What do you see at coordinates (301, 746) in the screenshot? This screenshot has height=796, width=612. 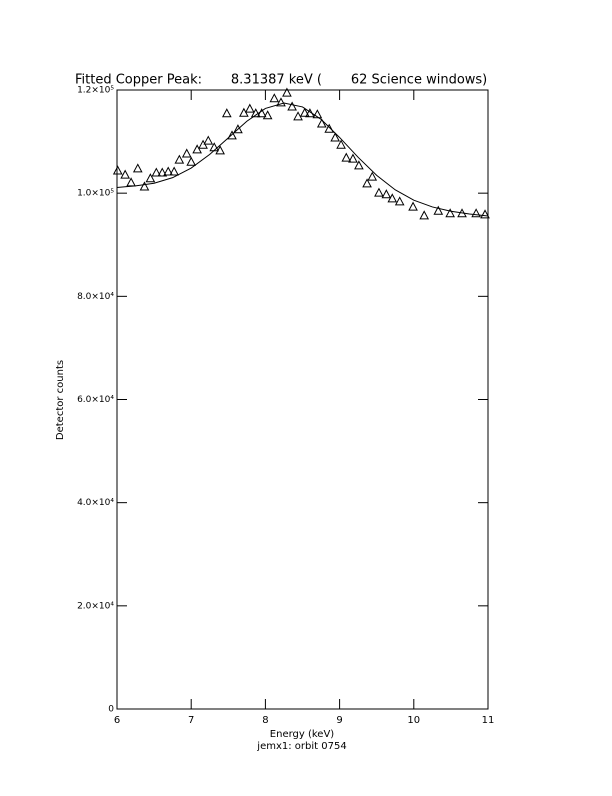 I see `subtitle: jemx1: orbit 0754` at bounding box center [301, 746].